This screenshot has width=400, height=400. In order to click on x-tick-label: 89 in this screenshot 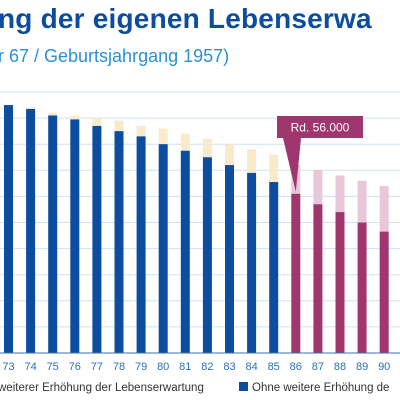, I will do `click(362, 367)`.